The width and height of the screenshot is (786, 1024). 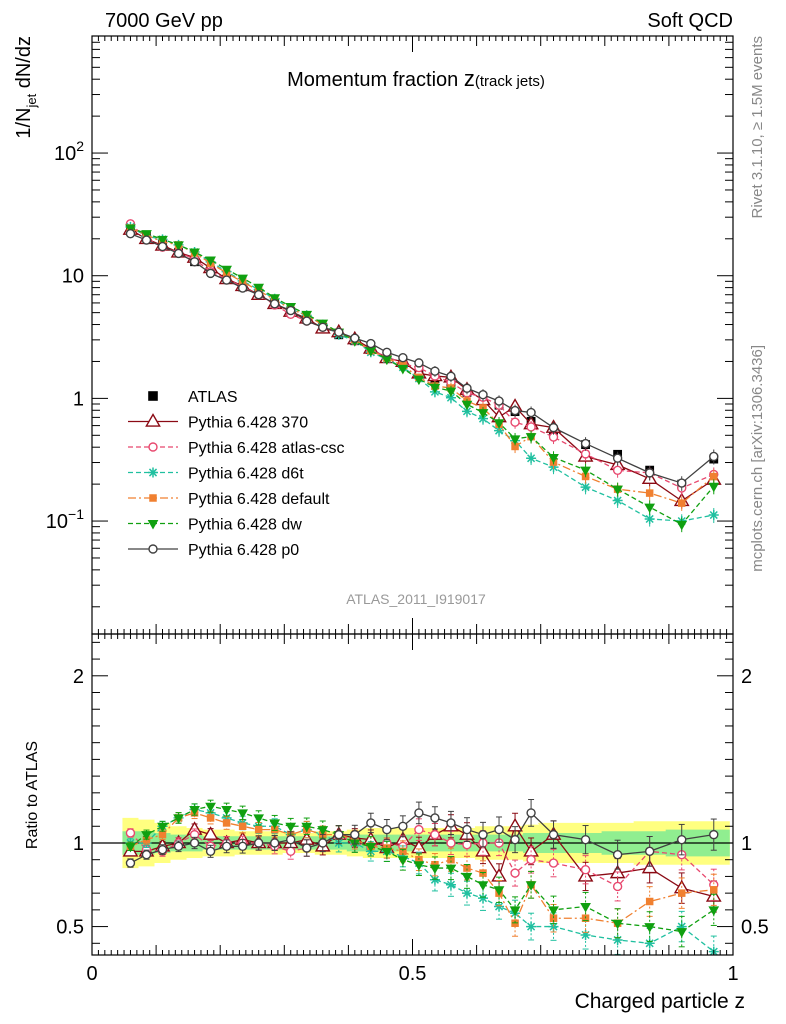 What do you see at coordinates (660, 1001) in the screenshot?
I see `x-axis-label: Charged particle z` at bounding box center [660, 1001].